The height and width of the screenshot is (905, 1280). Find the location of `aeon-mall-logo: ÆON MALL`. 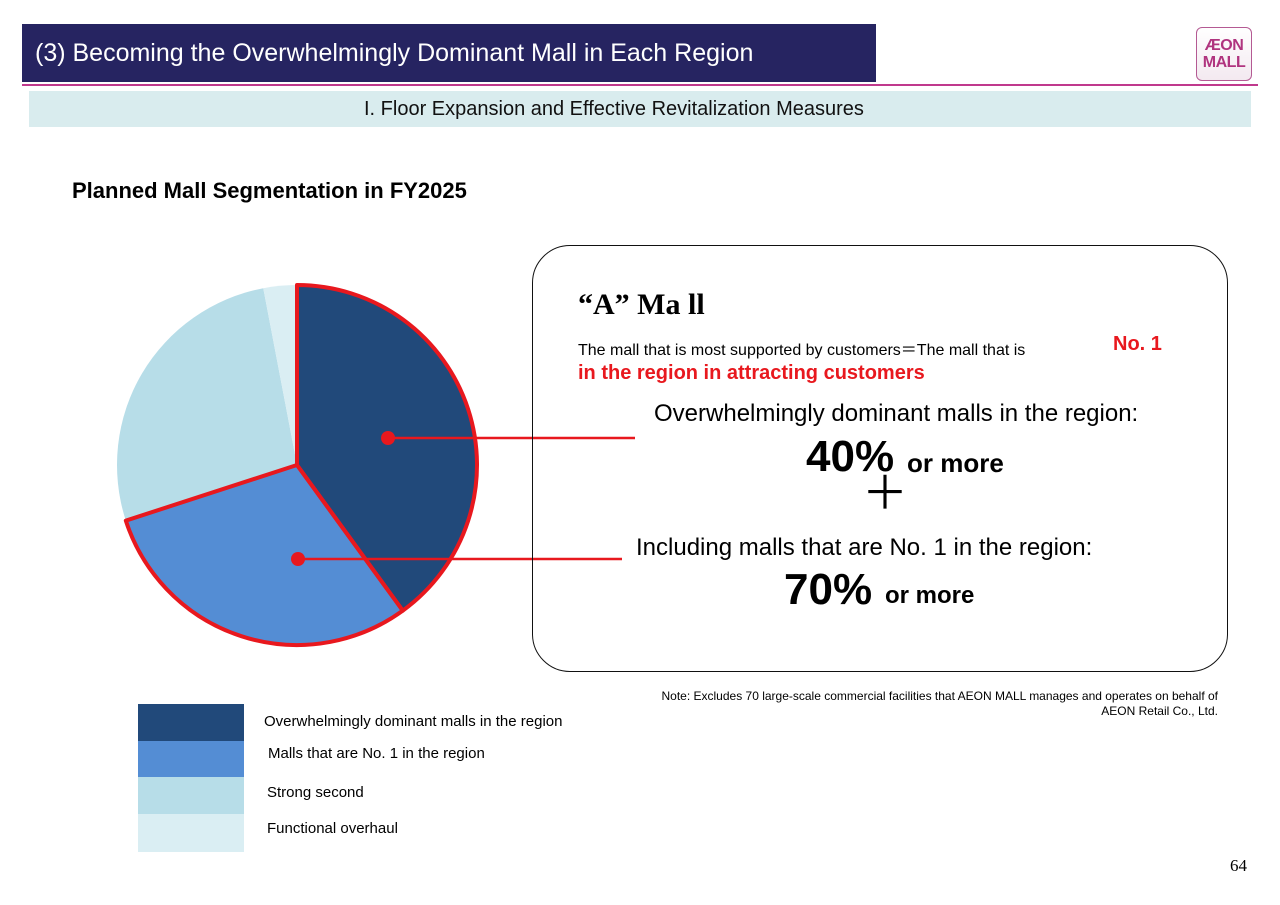

aeon-mall-logo: ÆON MALL is located at coordinates (1224, 54).